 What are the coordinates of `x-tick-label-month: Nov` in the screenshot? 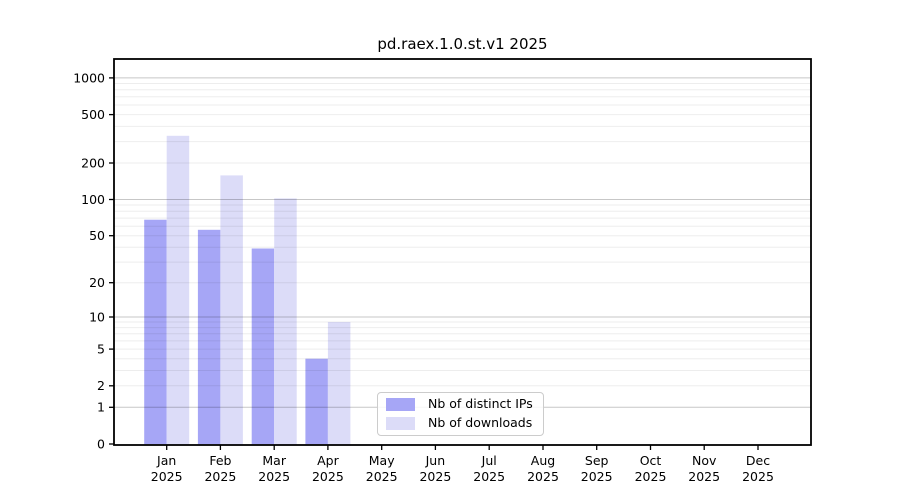 It's located at (704, 460).